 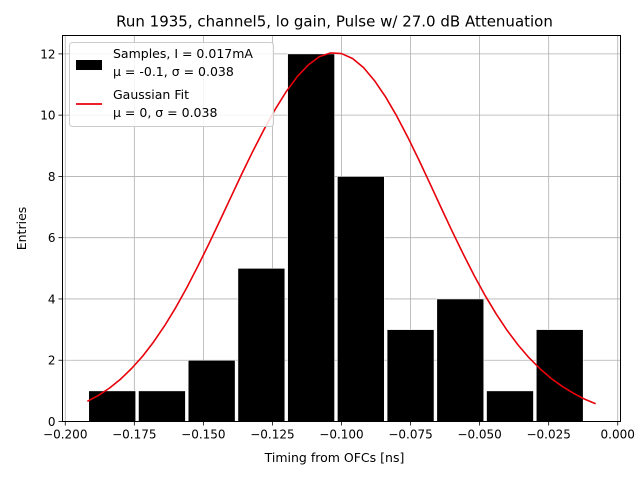 What do you see at coordinates (134, 435) in the screenshot?
I see `x-tick-label: −0.175` at bounding box center [134, 435].